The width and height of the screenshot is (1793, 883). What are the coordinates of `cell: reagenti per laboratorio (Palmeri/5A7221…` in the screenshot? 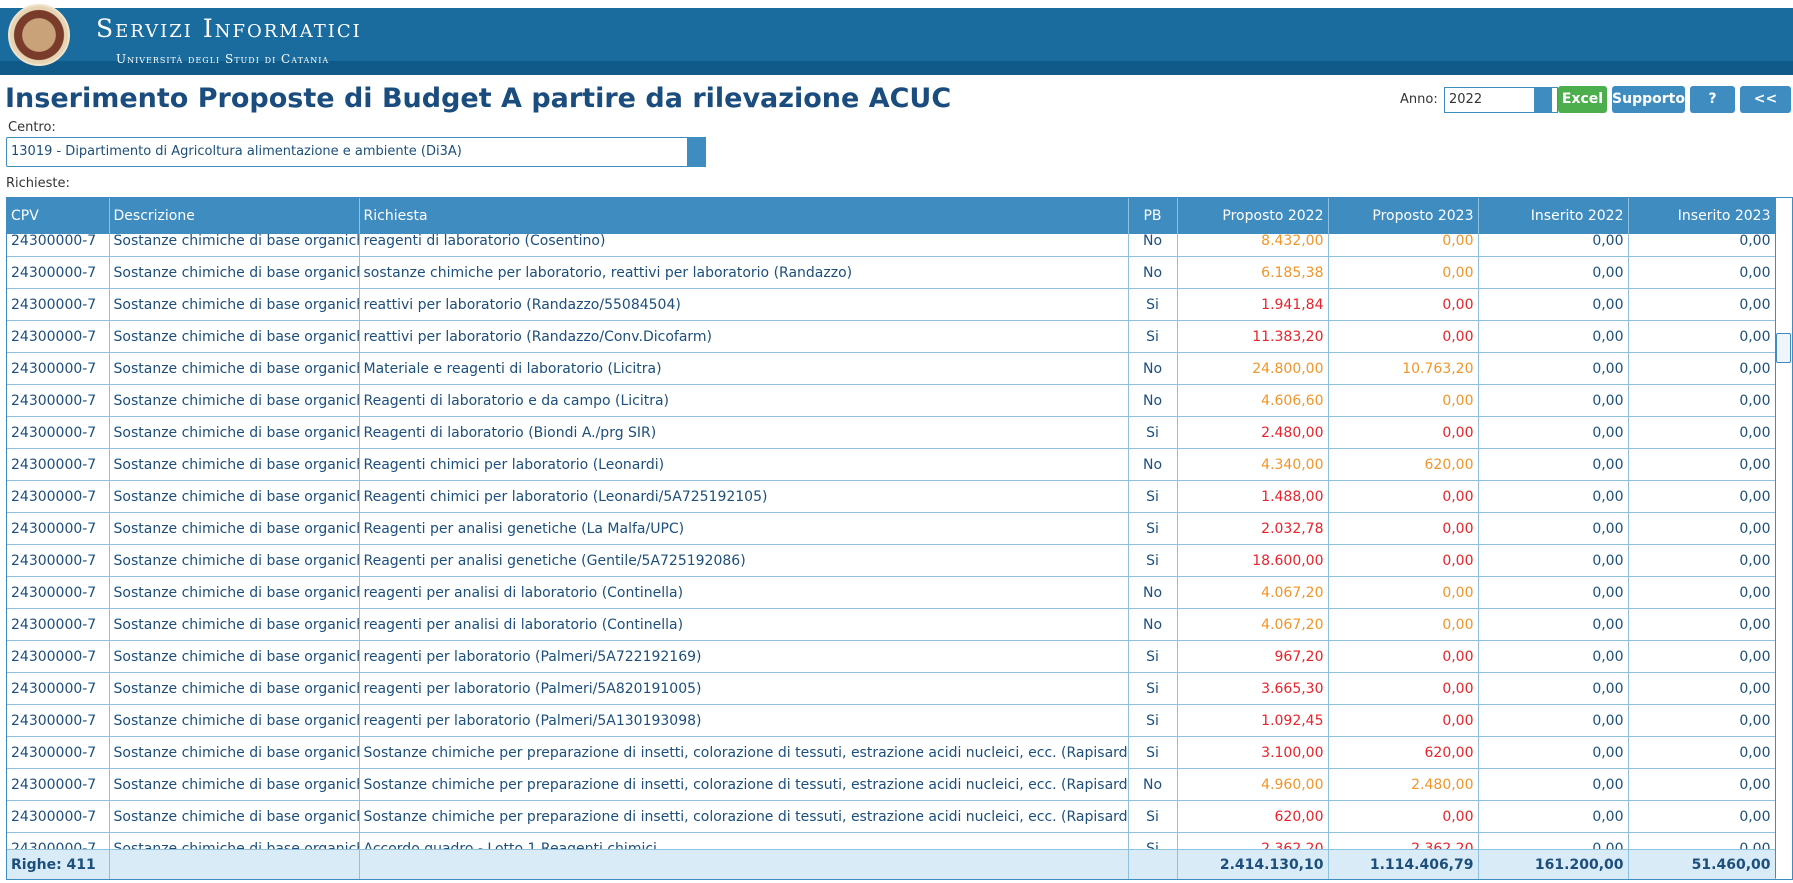 It's located at (744, 656).